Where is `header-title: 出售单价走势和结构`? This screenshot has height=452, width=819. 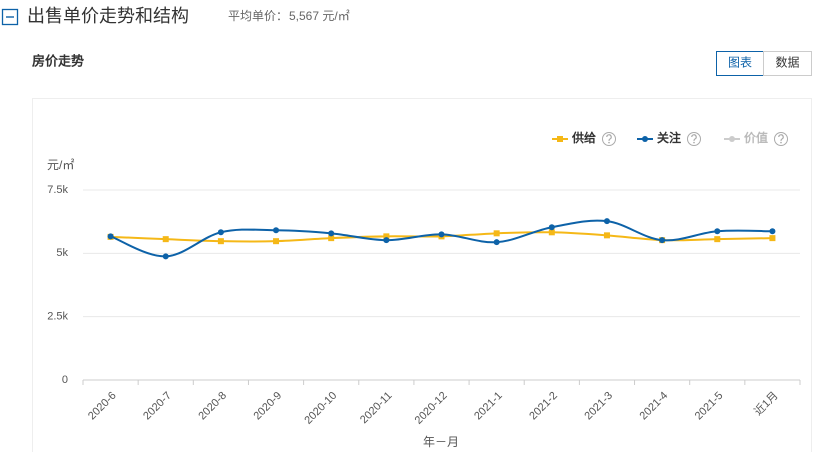
header-title: 出售单价走势和结构 is located at coordinates (108, 16).